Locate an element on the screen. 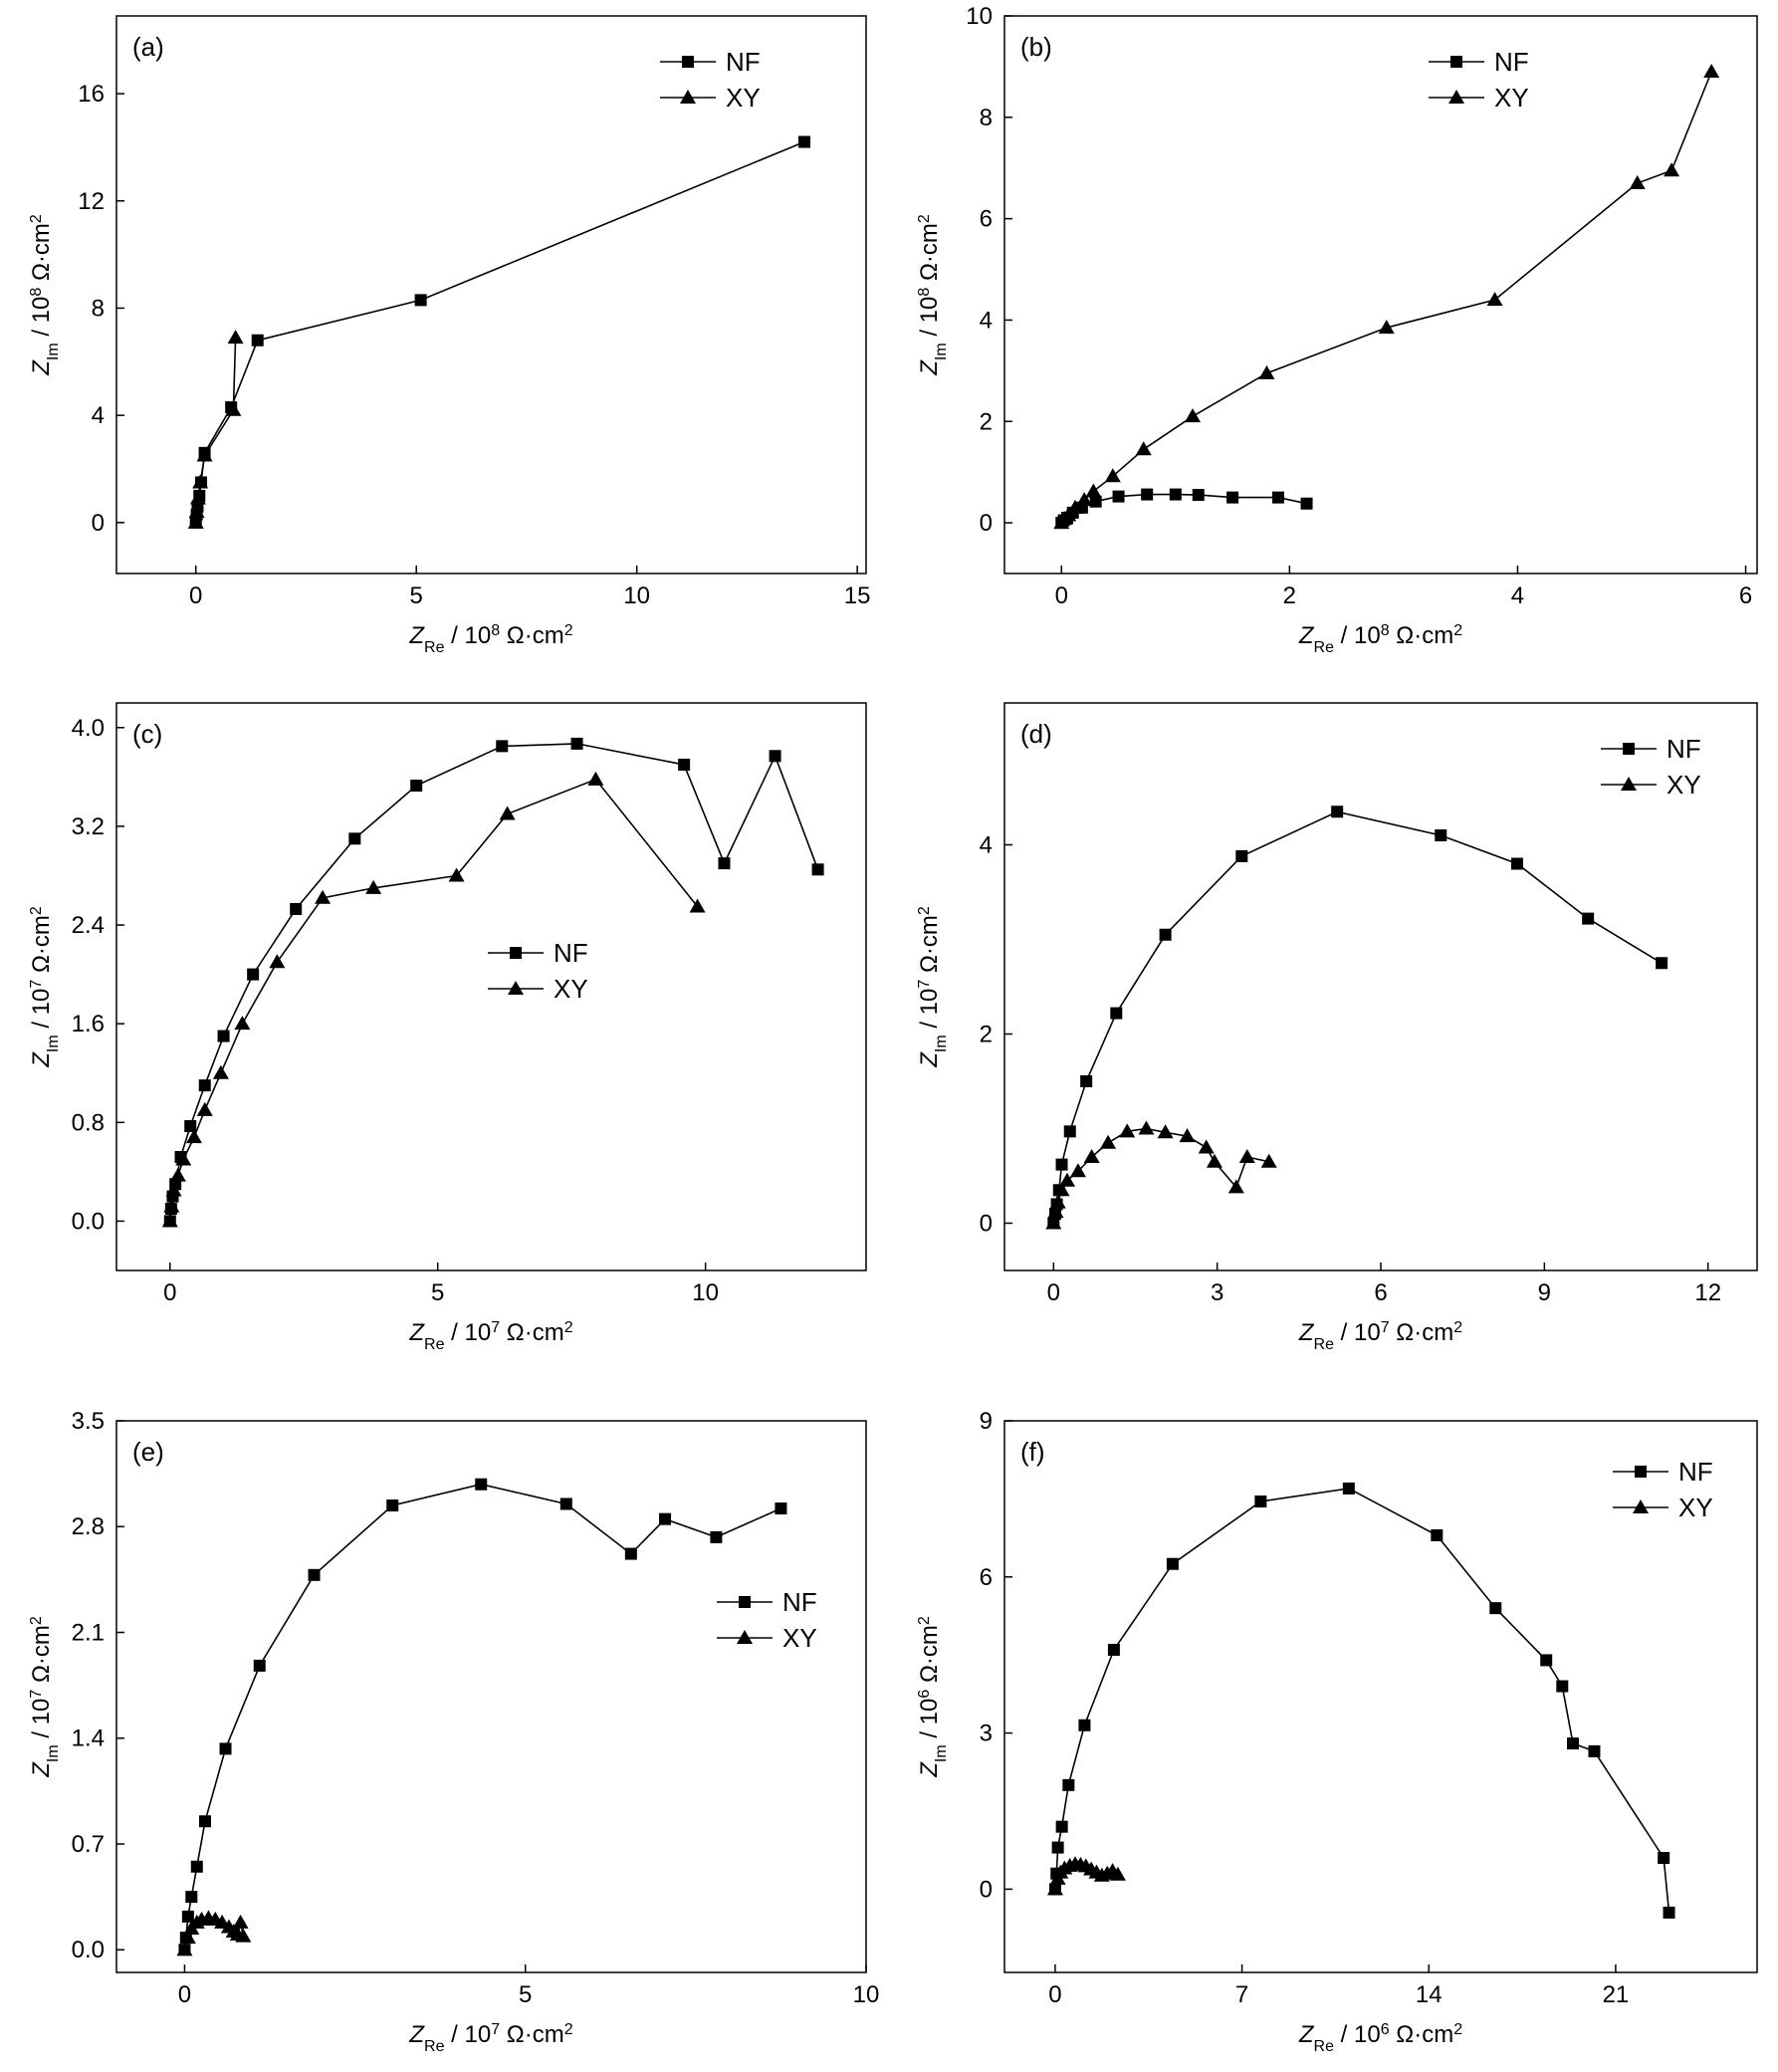 The width and height of the screenshot is (1778, 2072). y-tick-label: 0 is located at coordinates (987, 1224).